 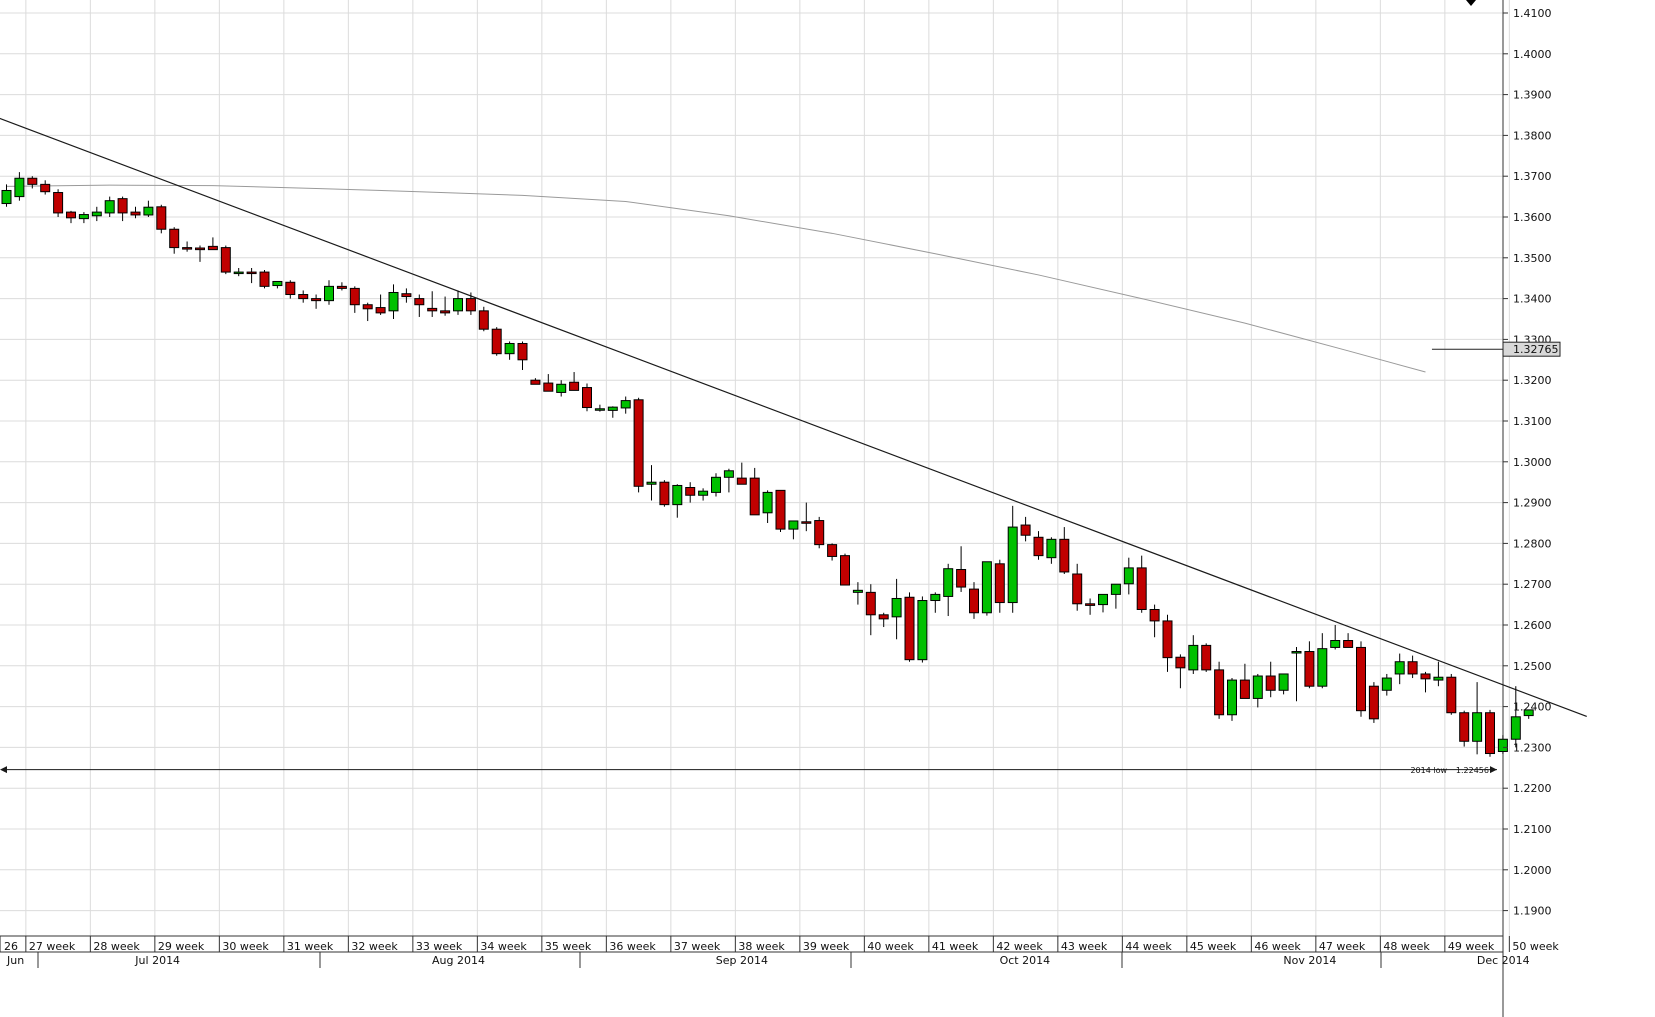 What do you see at coordinates (1493, 770) in the screenshot?
I see `arrow-right-icon` at bounding box center [1493, 770].